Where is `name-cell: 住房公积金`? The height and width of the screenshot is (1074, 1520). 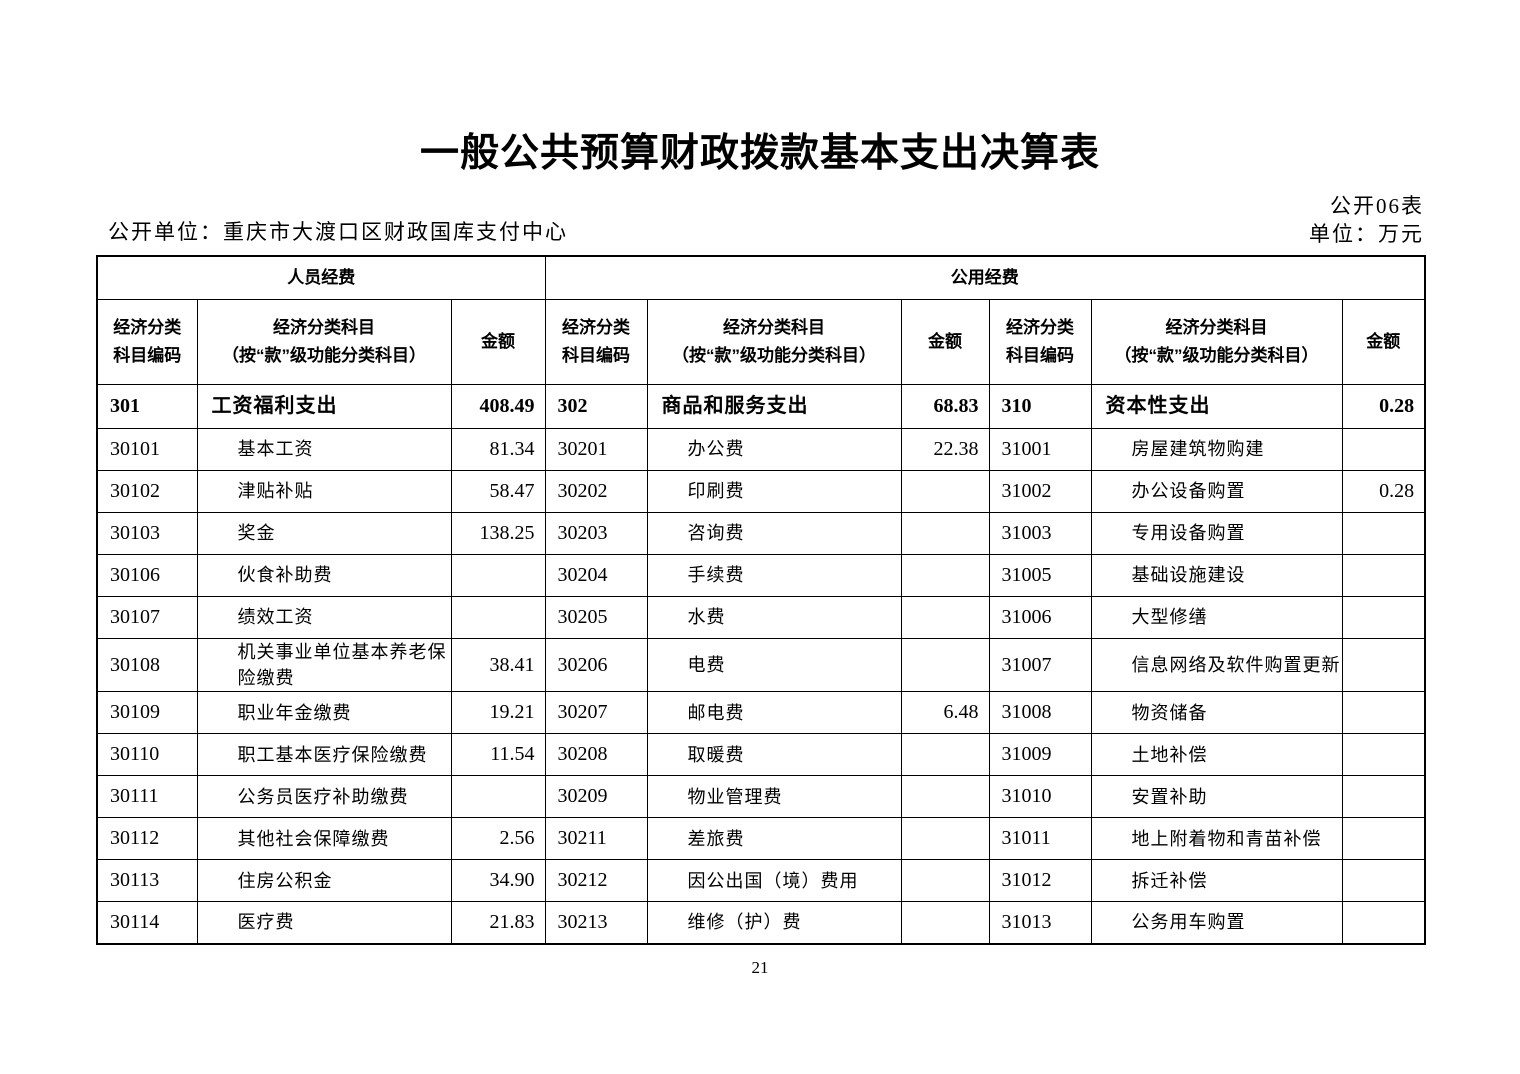
name-cell: 住房公积金 is located at coordinates (324, 881).